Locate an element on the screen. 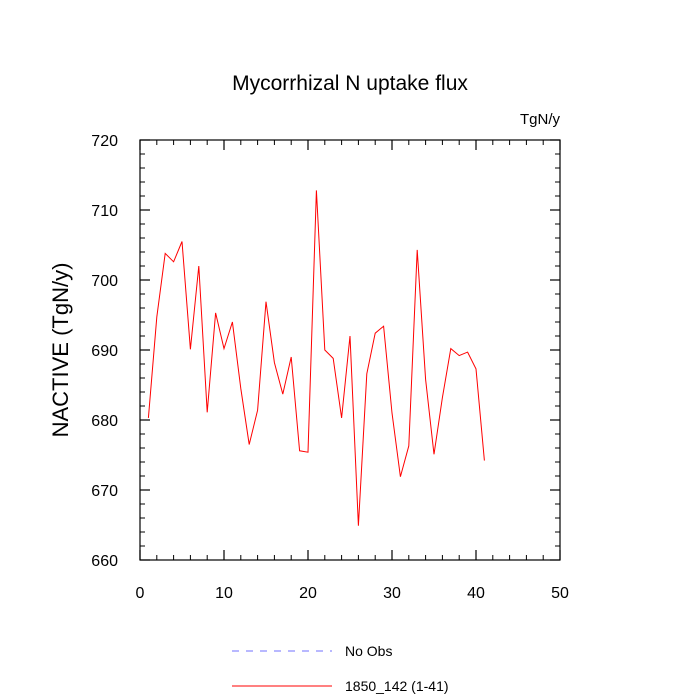 The height and width of the screenshot is (700, 700). units-label: TgN/y is located at coordinates (540, 119).